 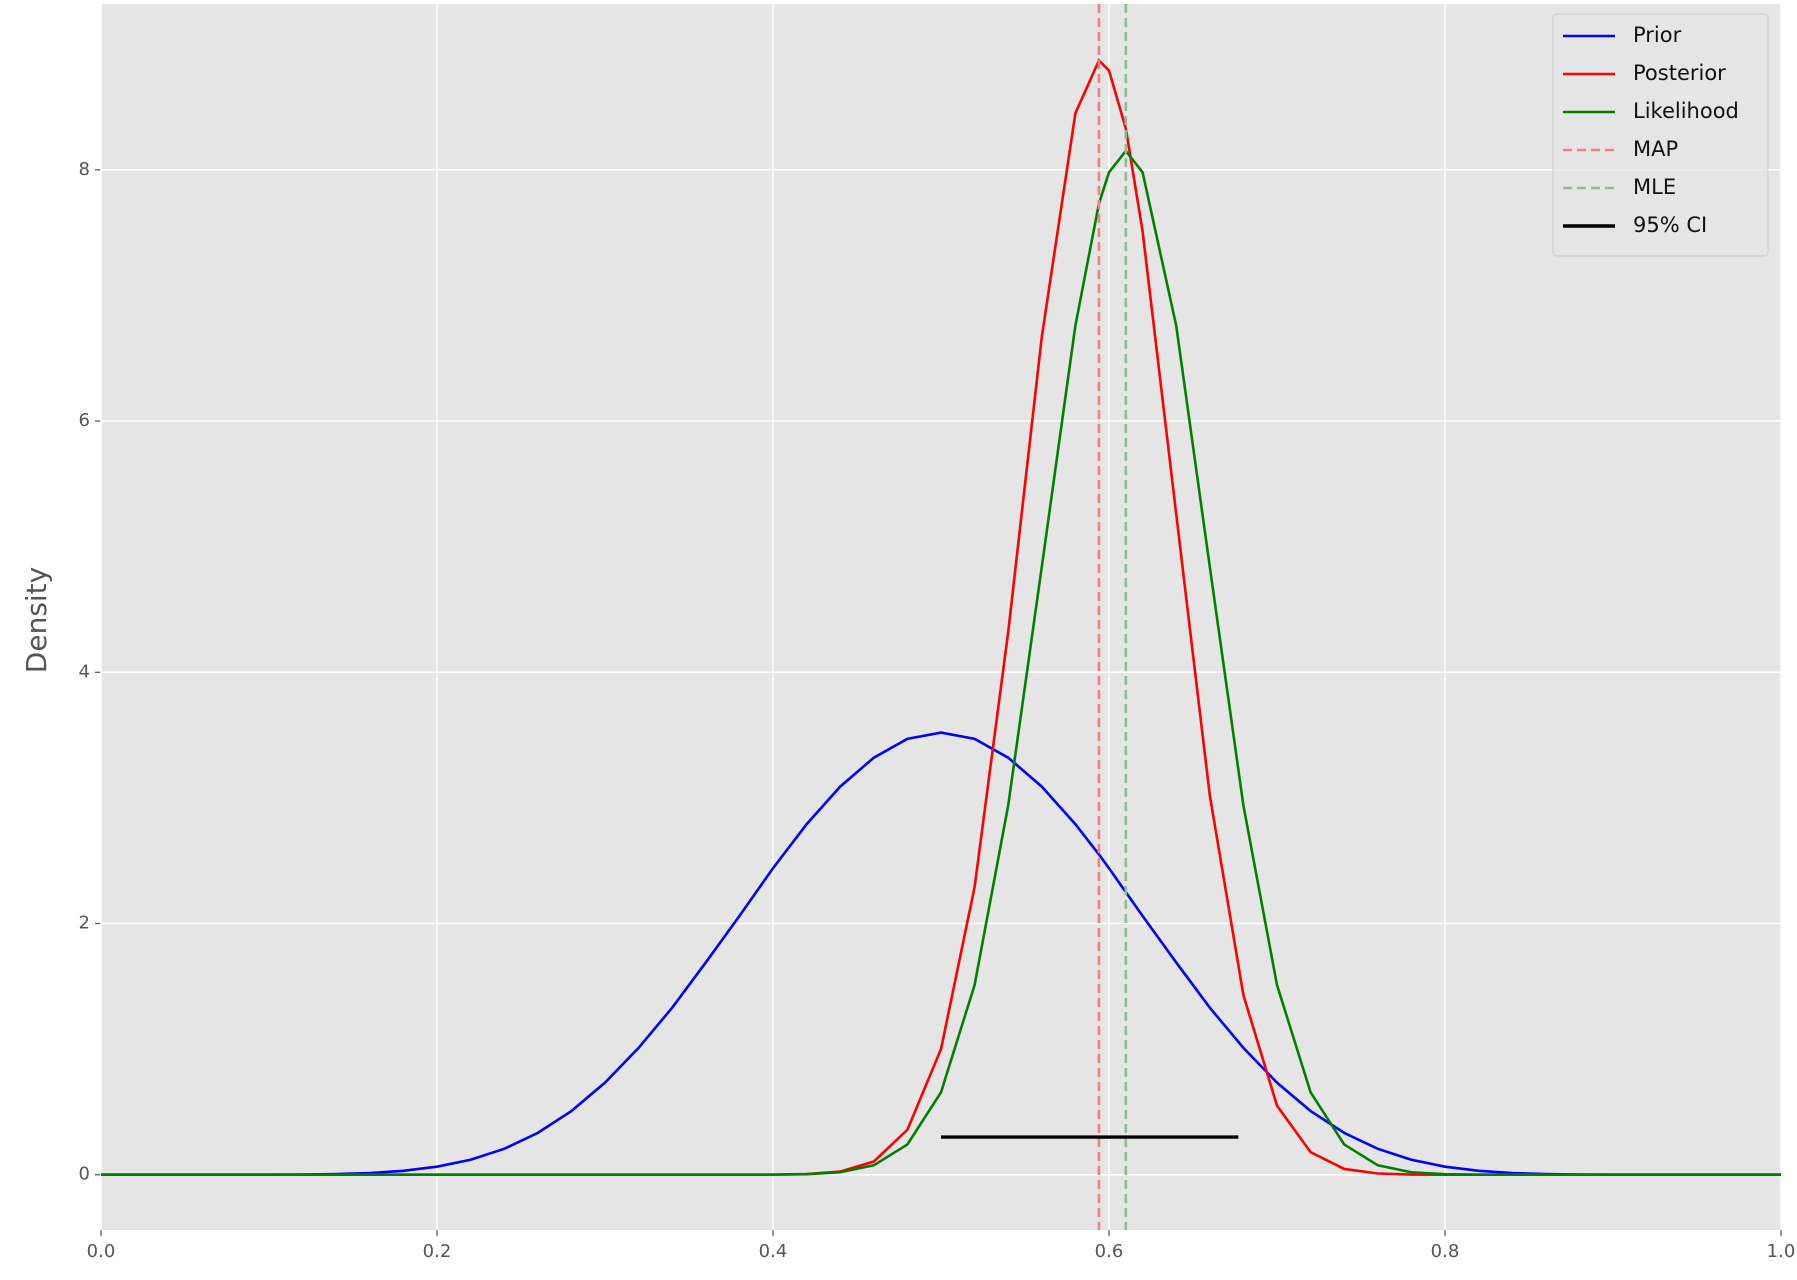 What do you see at coordinates (1781, 1251) in the screenshot?
I see `x-tick-label: 1.0` at bounding box center [1781, 1251].